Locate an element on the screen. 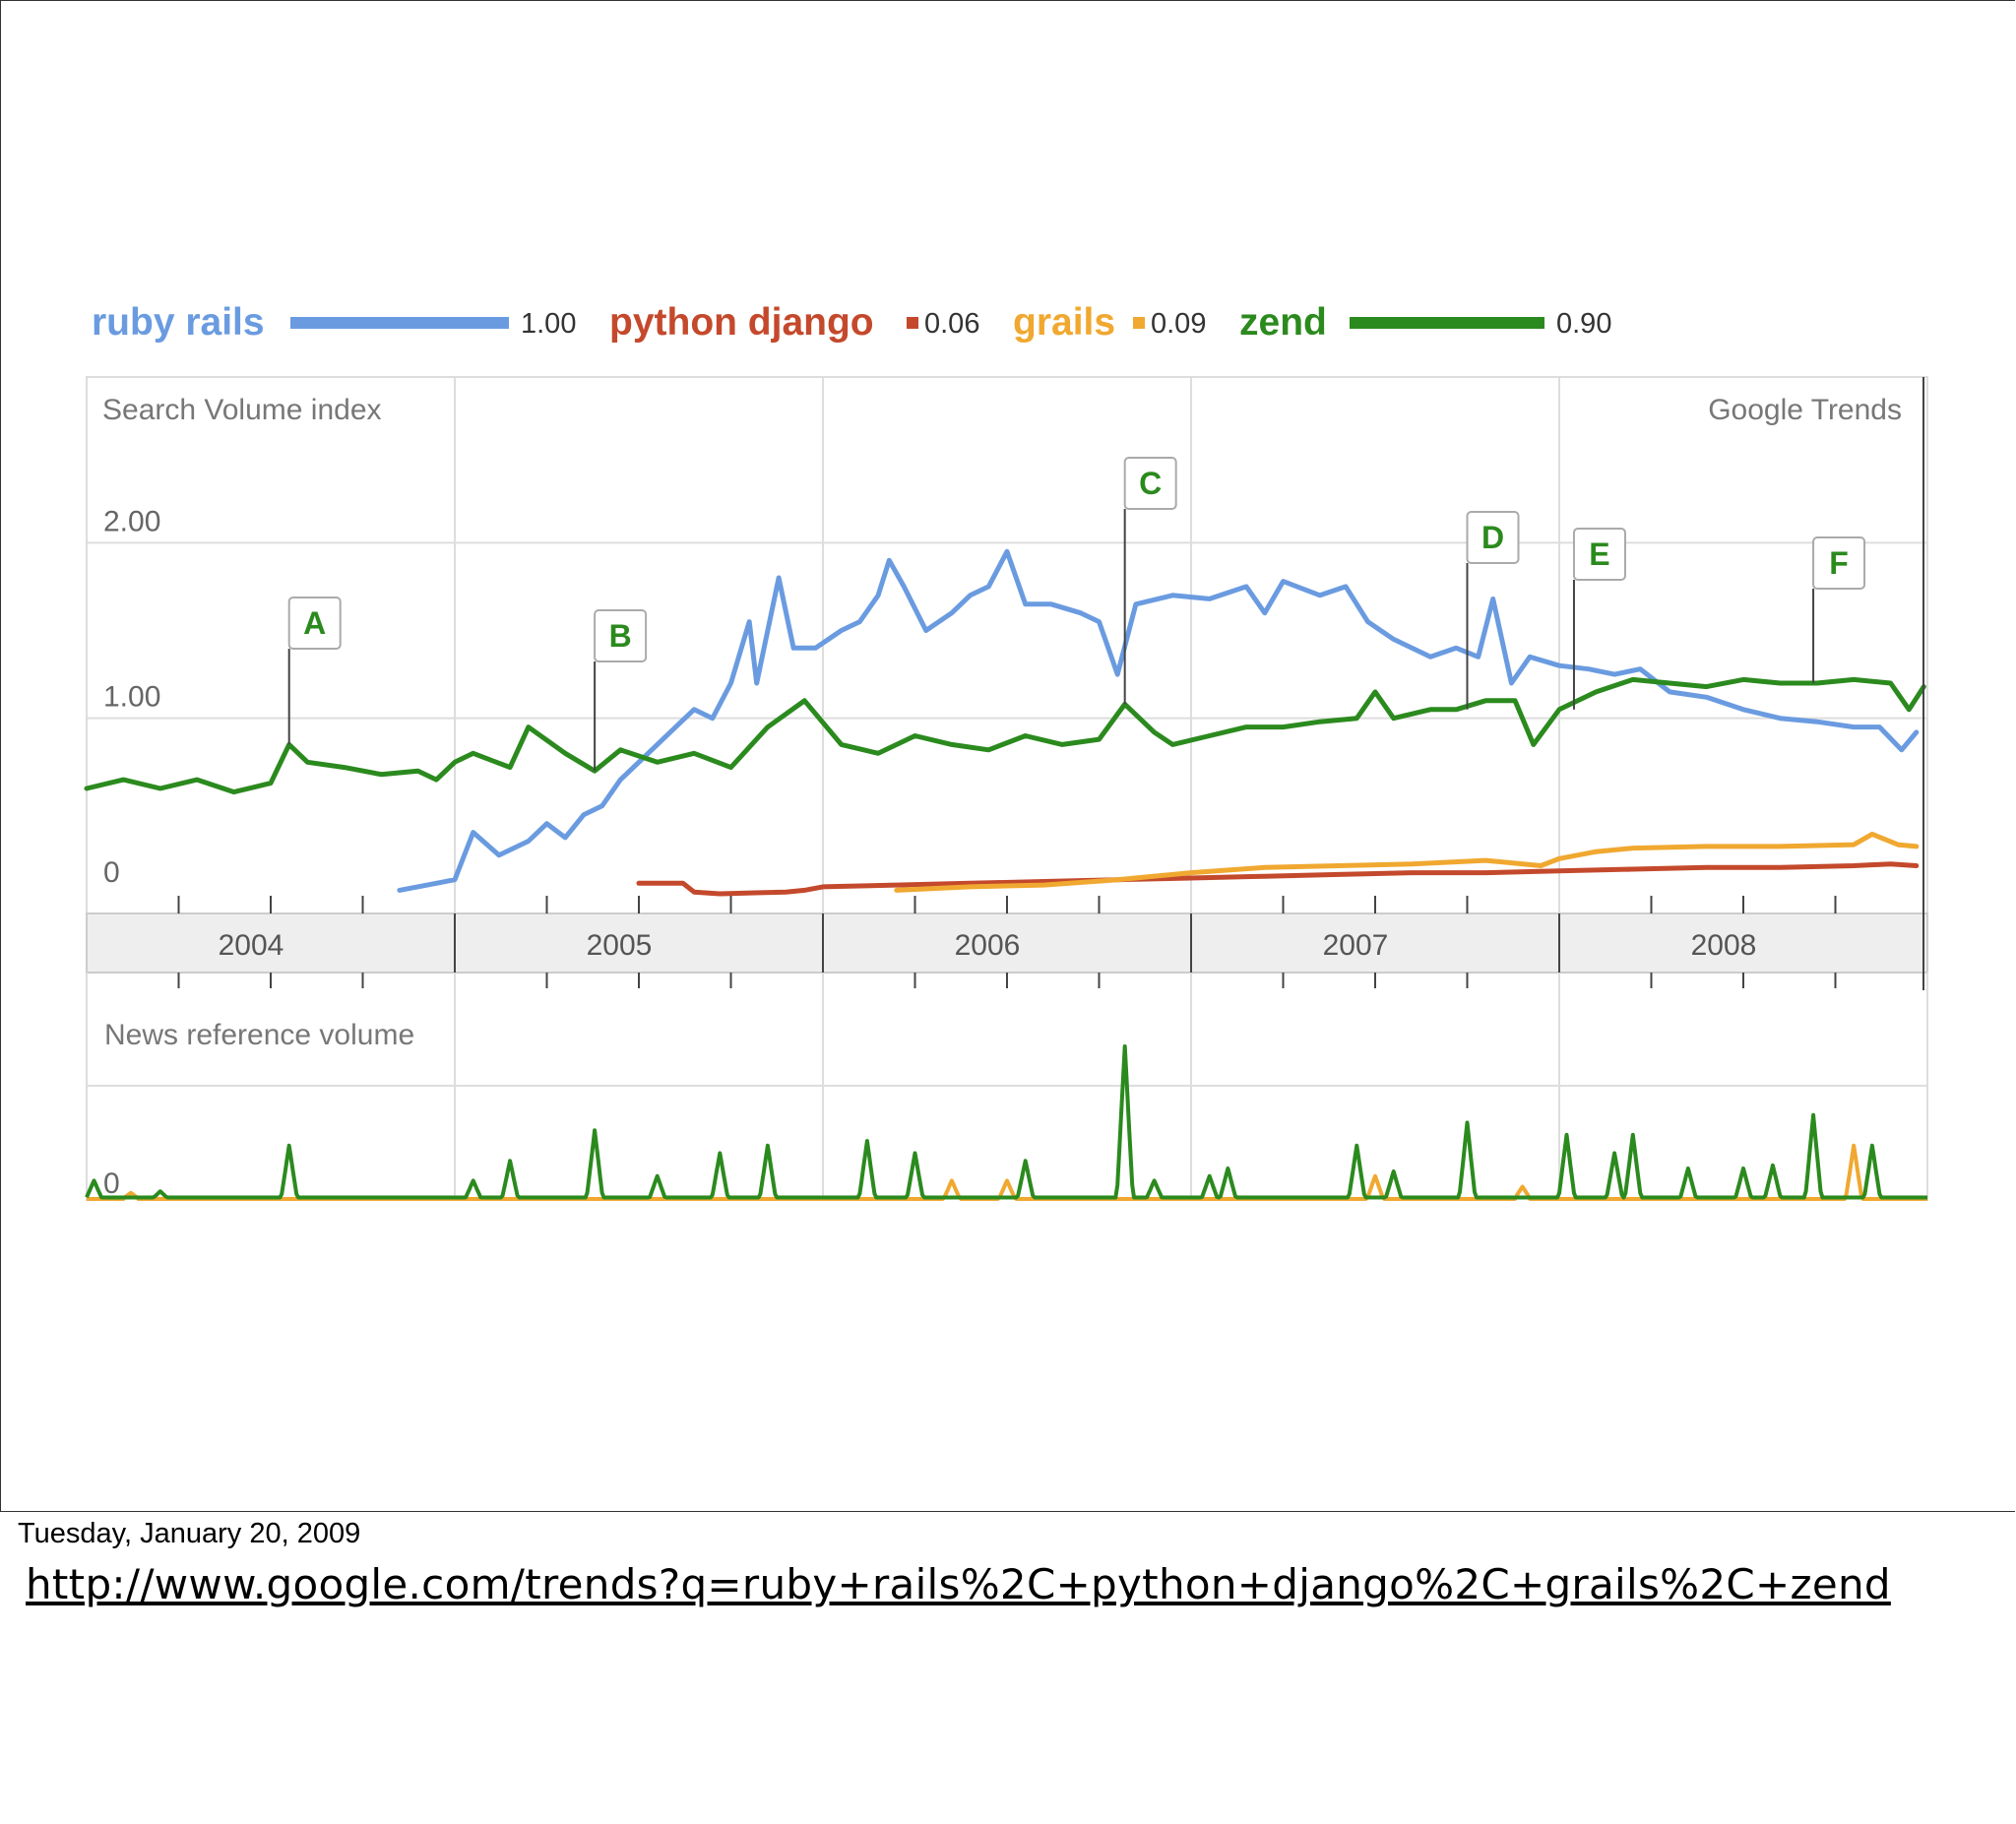 The height and width of the screenshot is (1824, 2016). news-series-line-zend is located at coordinates (1006, 1122).